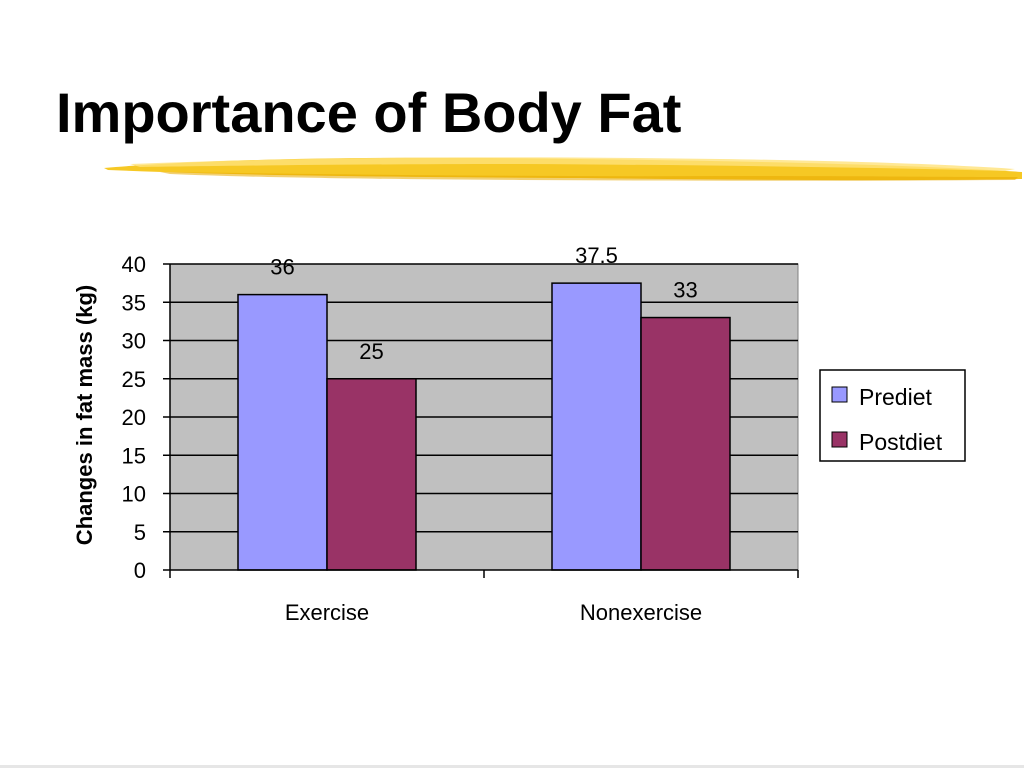  What do you see at coordinates (892, 415) in the screenshot?
I see `legend: Prediet Postdiet` at bounding box center [892, 415].